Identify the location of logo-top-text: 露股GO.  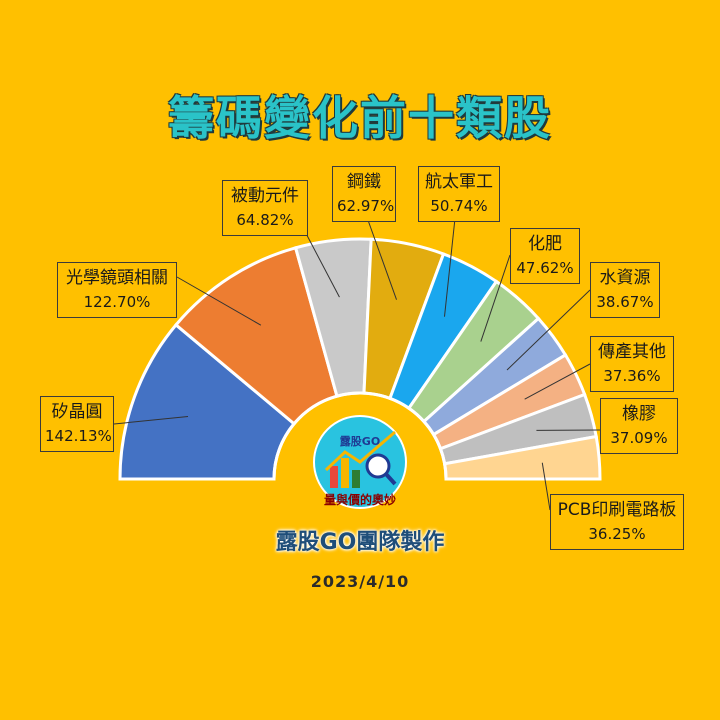
(360, 441).